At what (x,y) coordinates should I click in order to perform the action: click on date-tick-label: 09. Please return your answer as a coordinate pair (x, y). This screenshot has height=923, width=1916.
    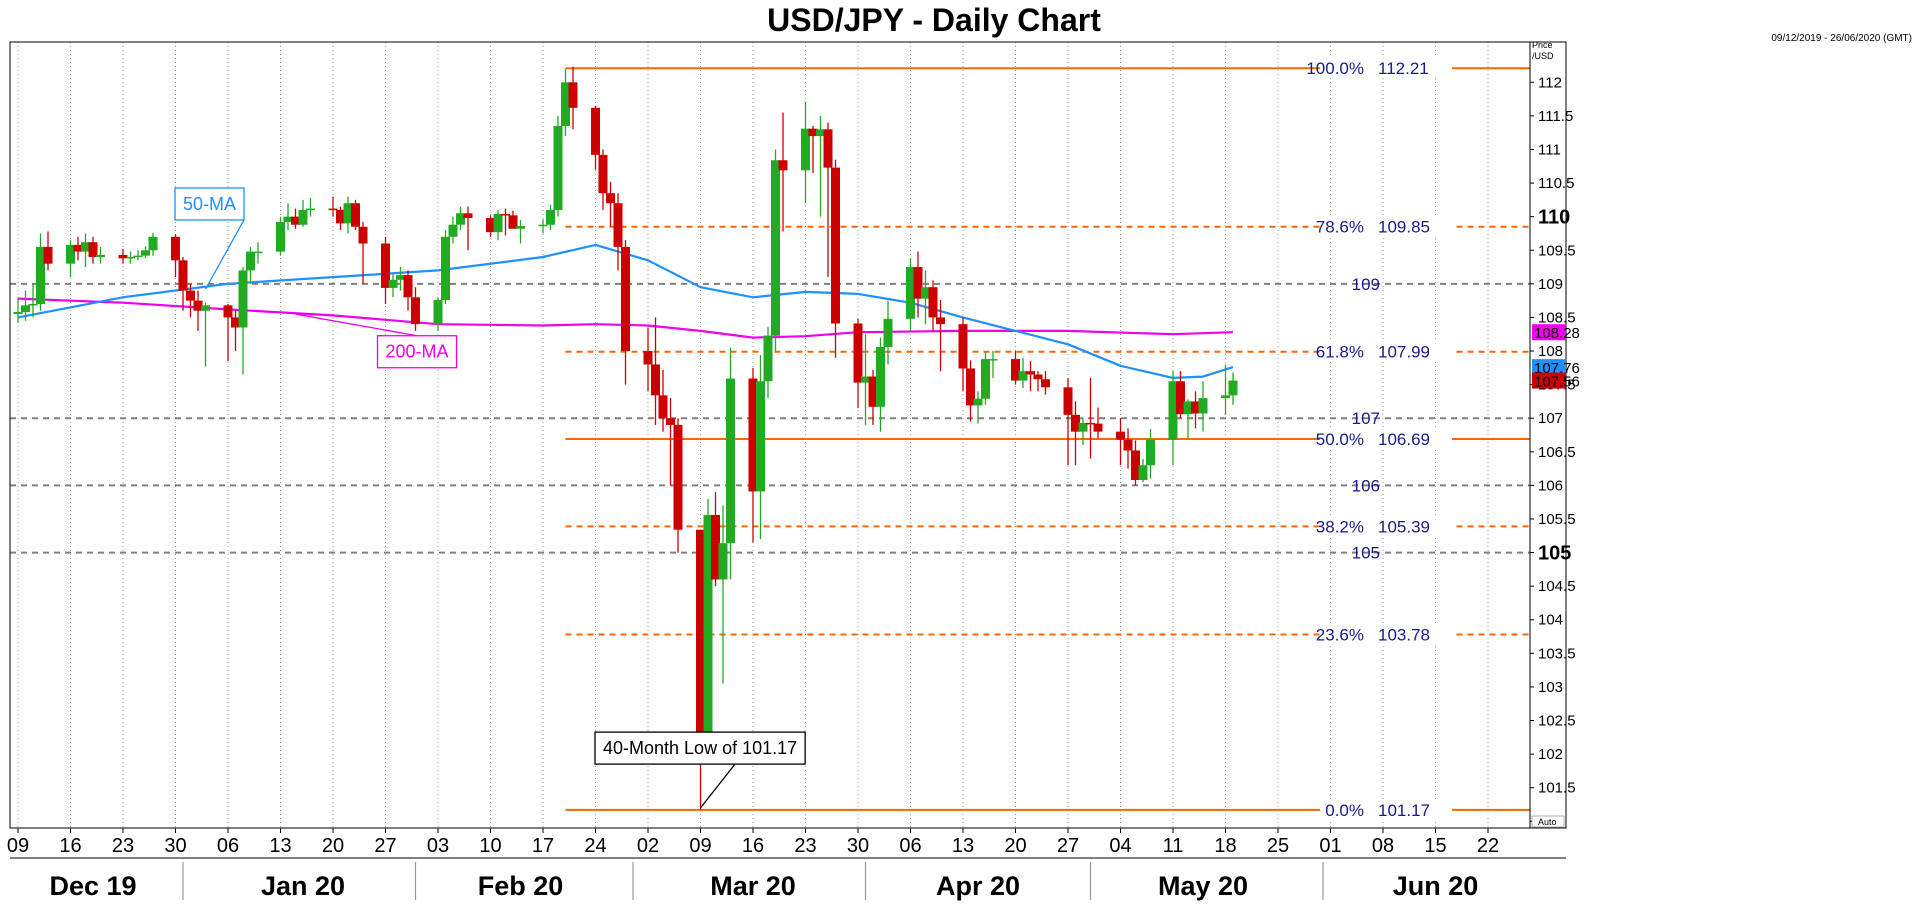
    Looking at the image, I should click on (18, 846).